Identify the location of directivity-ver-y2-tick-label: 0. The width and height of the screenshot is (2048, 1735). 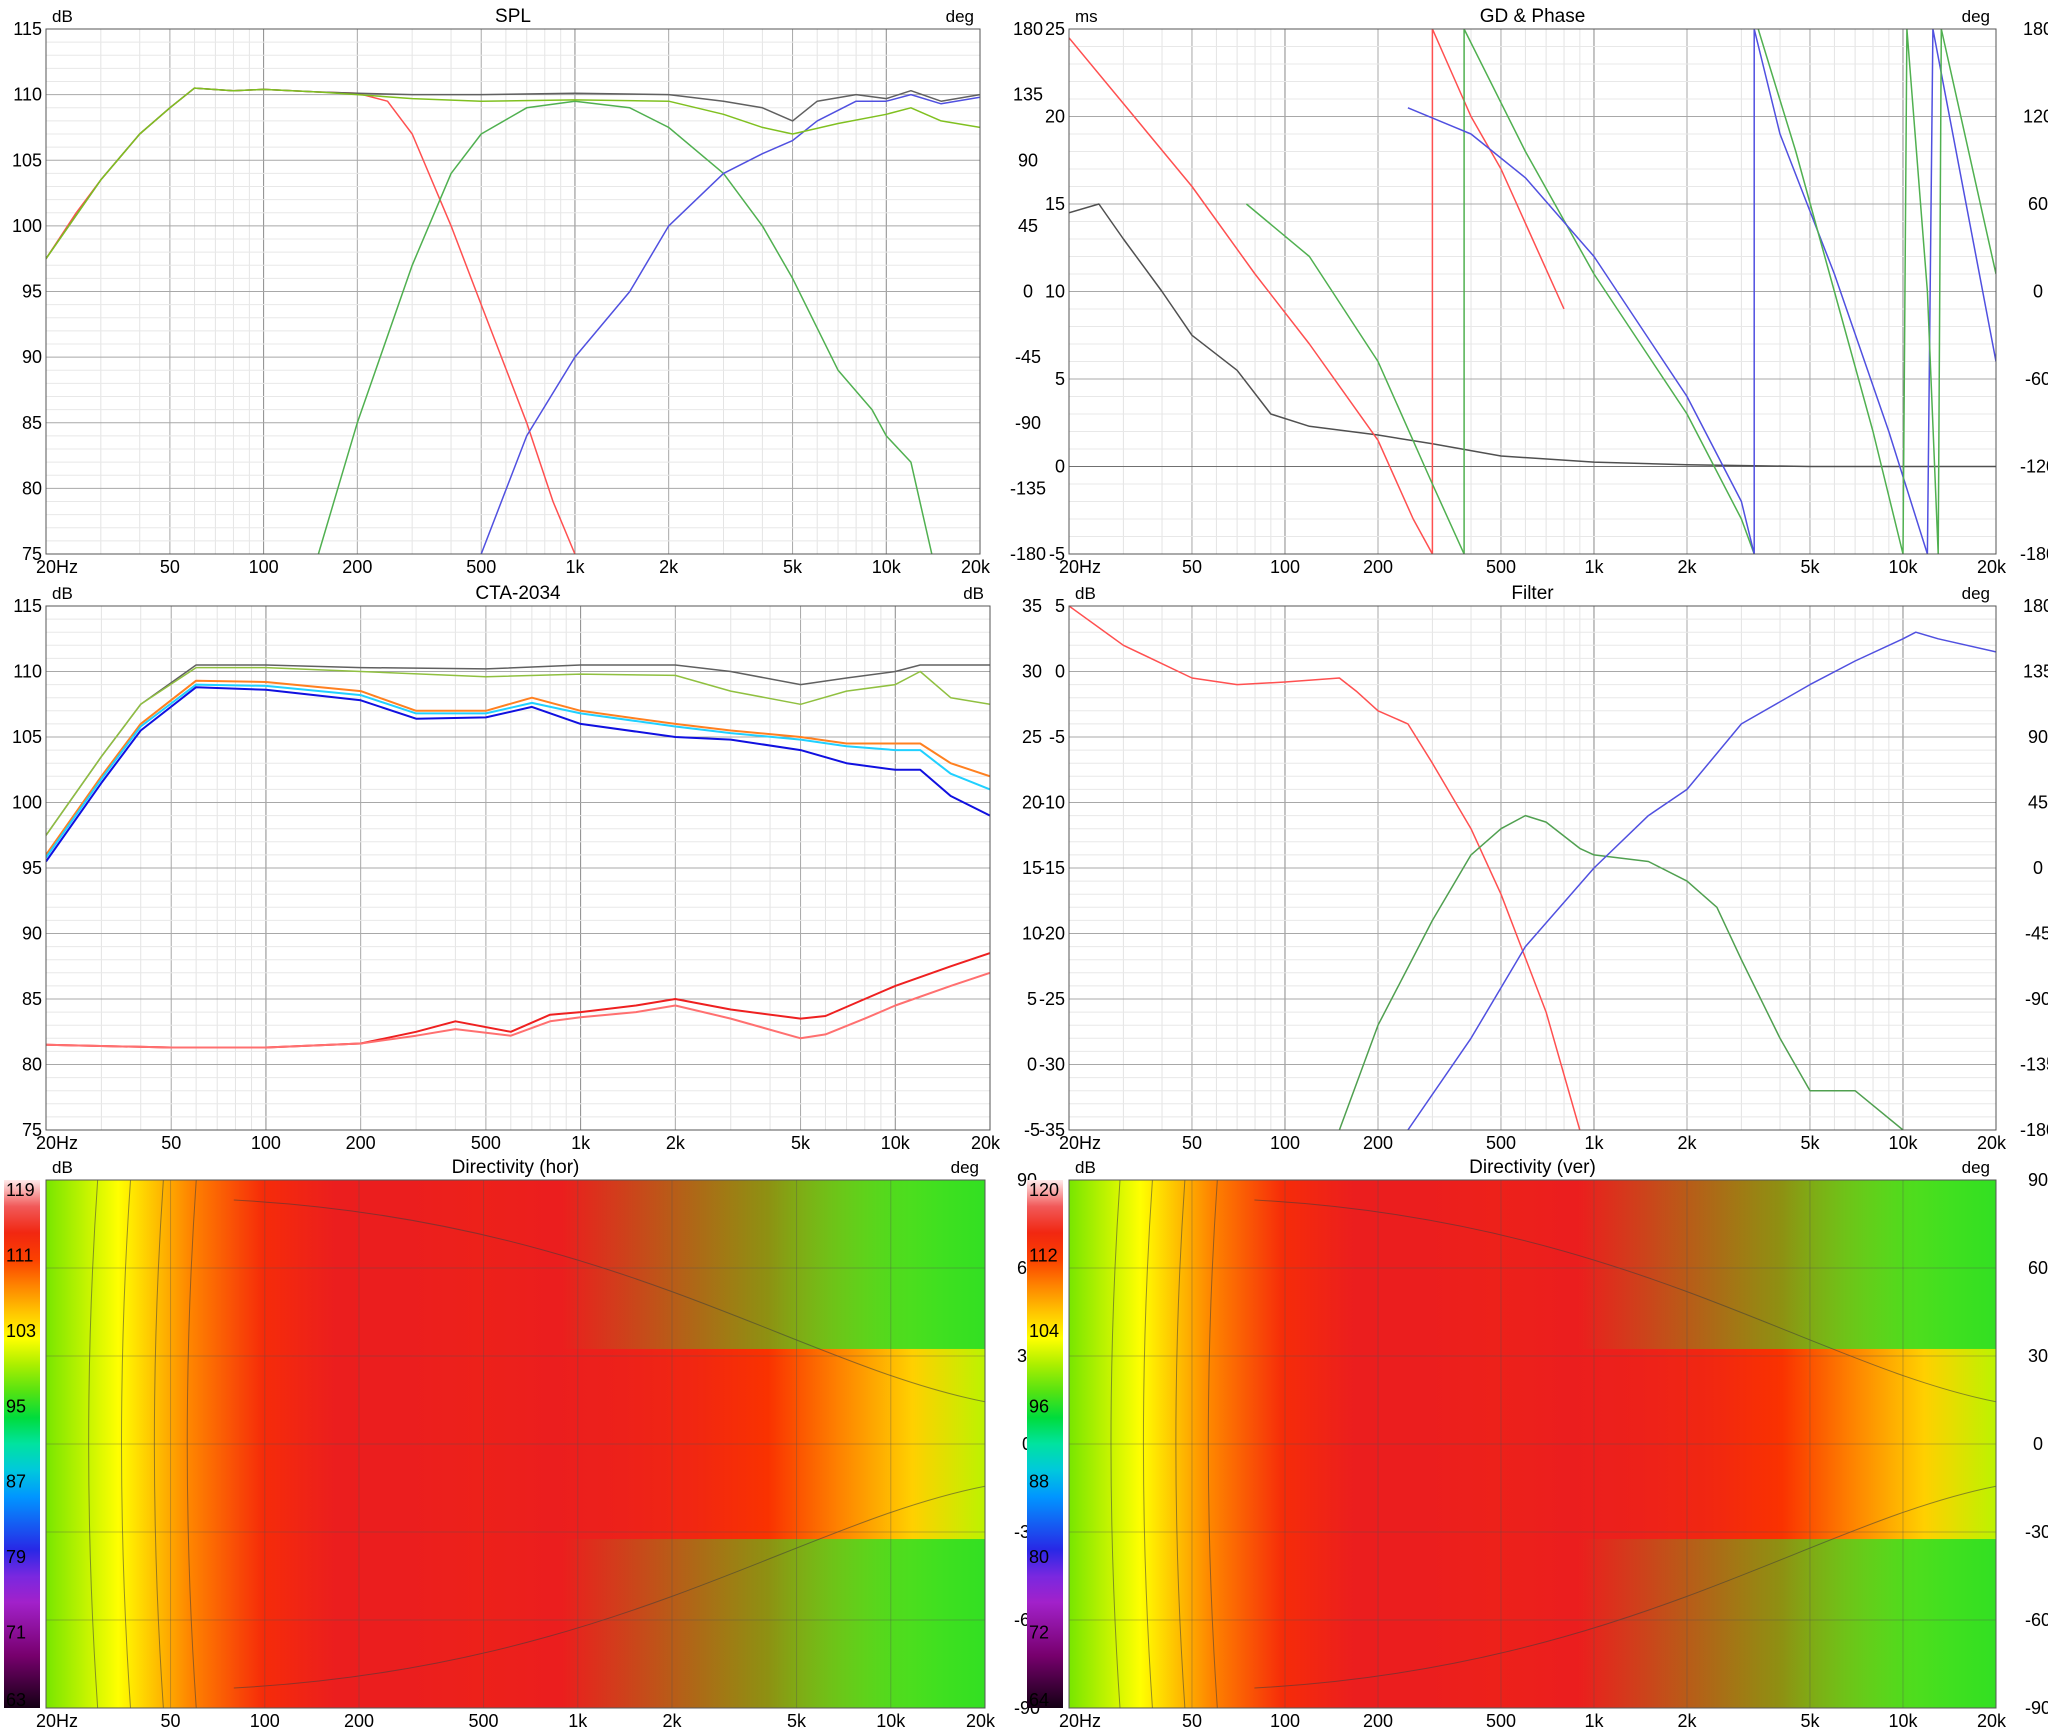
(2038, 1444).